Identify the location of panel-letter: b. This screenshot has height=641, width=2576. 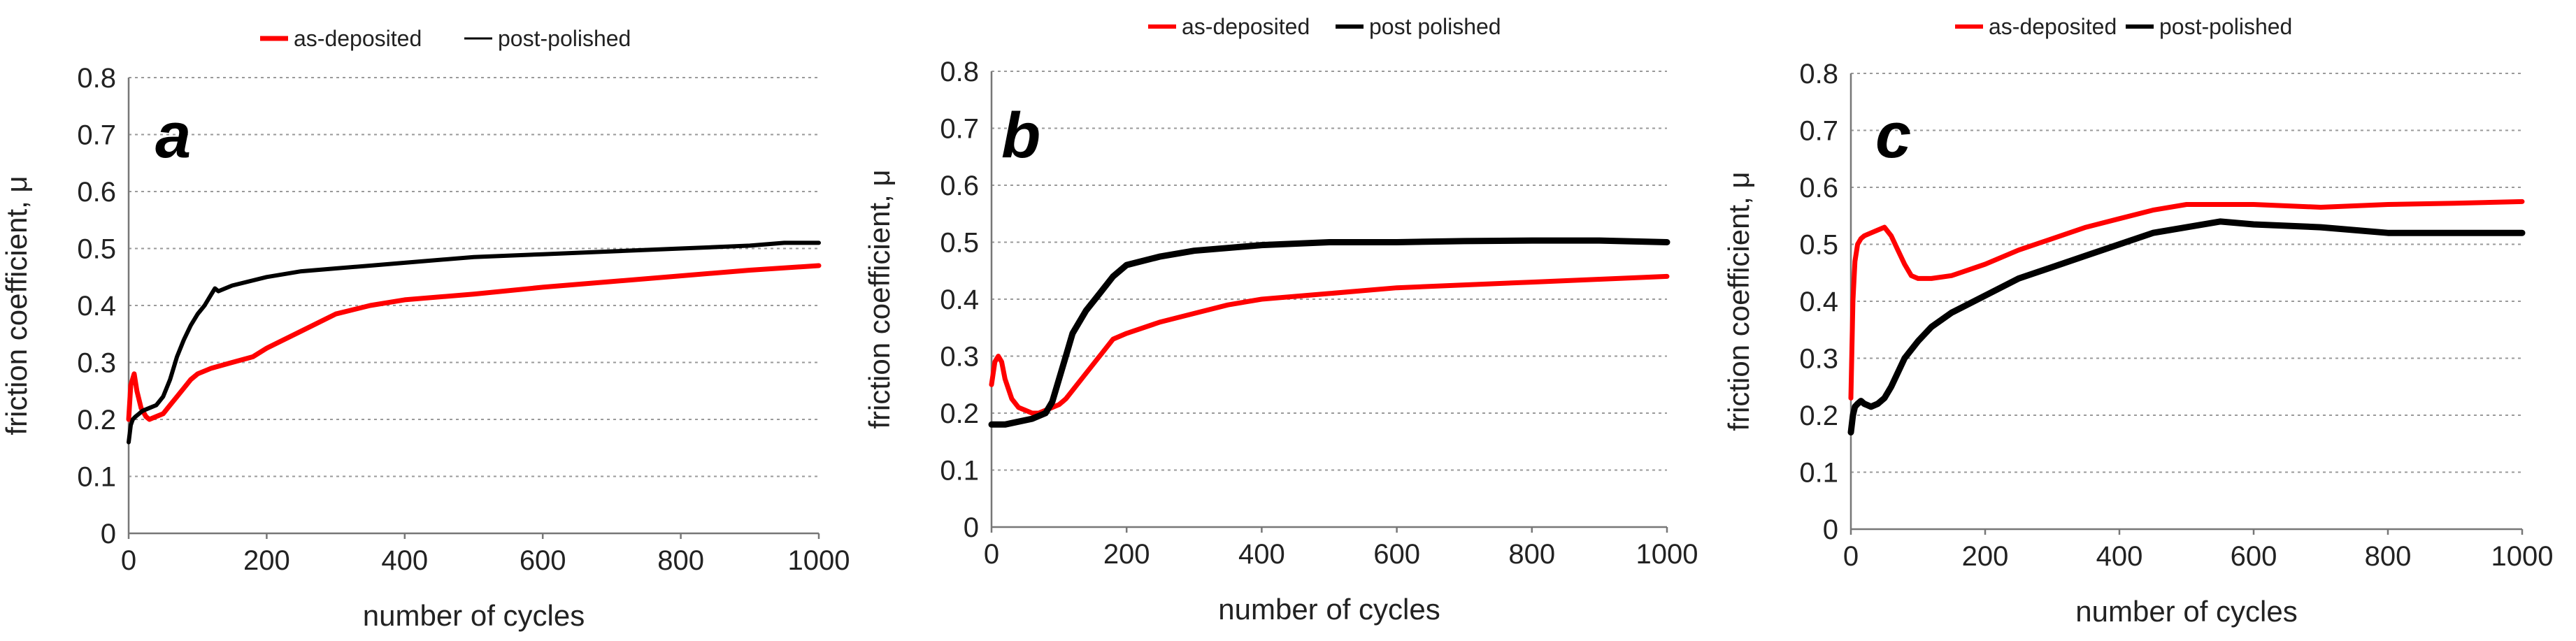
(1020, 135).